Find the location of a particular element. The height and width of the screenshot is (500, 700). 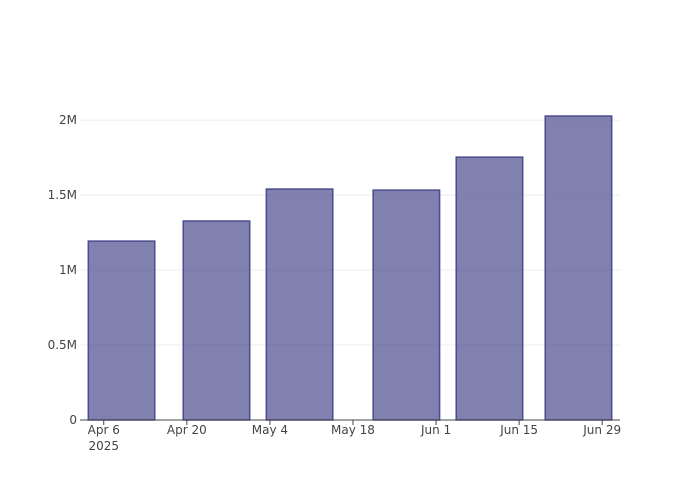

x-tick-label: Jun 15 is located at coordinates (518, 430).